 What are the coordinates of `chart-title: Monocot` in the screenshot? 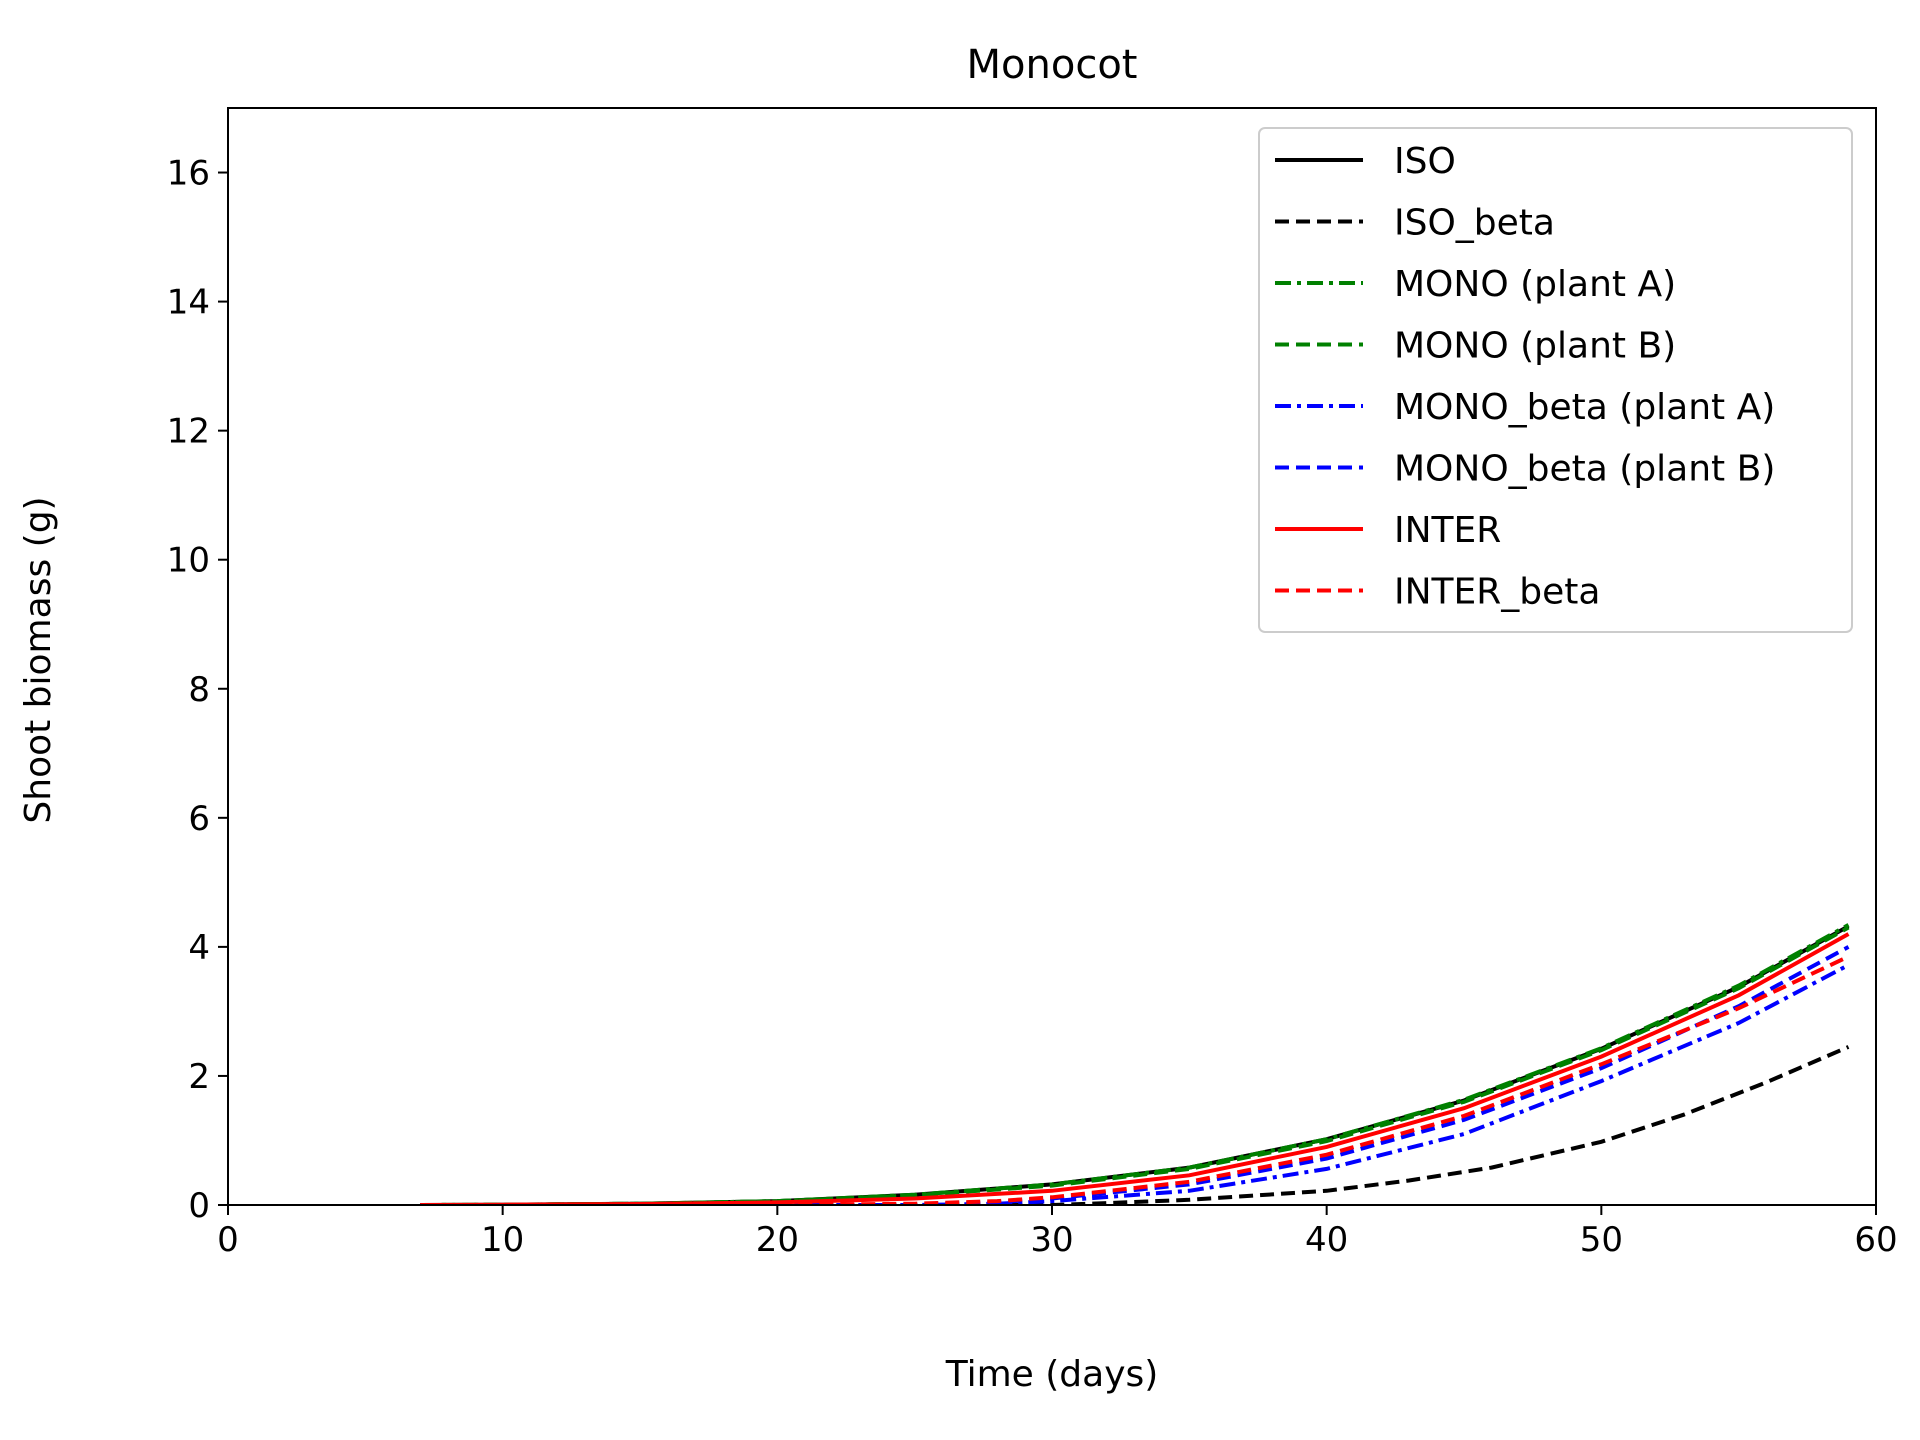 It's located at (1052, 65).